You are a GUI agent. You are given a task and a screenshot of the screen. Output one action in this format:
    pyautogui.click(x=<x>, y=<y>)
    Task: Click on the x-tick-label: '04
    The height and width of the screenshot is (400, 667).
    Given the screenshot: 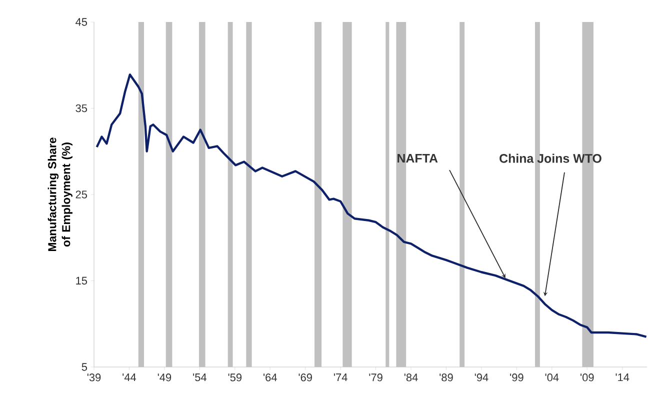 What is the action you would take?
    pyautogui.click(x=552, y=378)
    